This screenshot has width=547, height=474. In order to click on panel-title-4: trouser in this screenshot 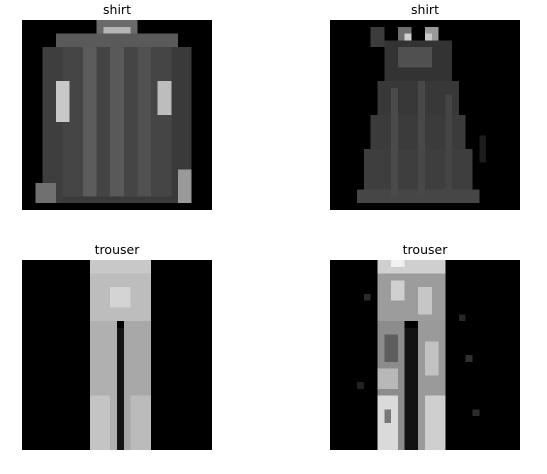, I will do `click(425, 249)`.